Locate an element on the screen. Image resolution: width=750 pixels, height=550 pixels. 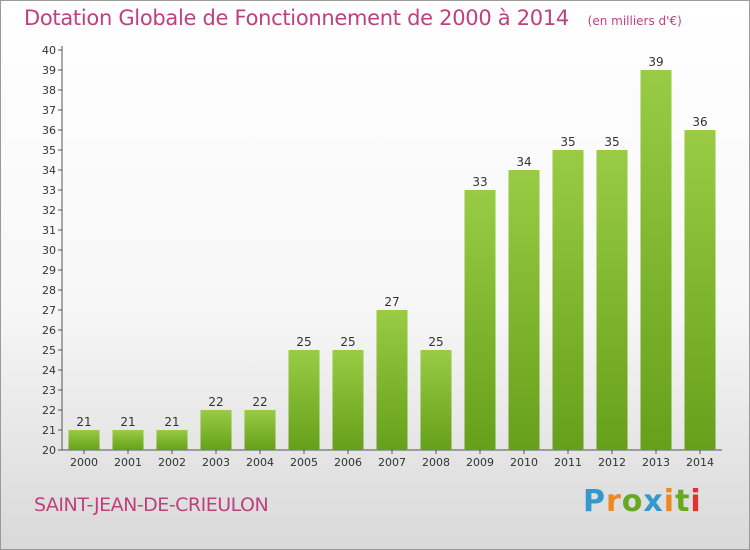
x-tick-label: 2000 is located at coordinates (84, 462).